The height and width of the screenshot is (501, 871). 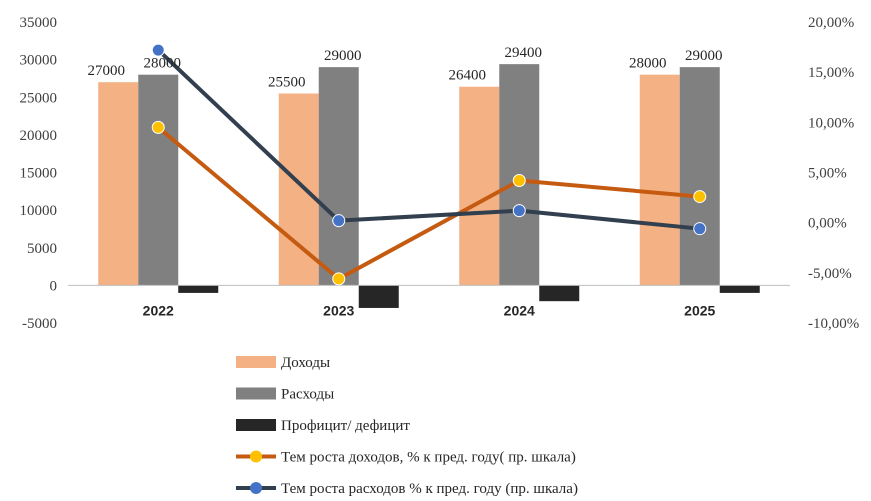 I want to click on income-value-label: 25500, so click(x=287, y=82).